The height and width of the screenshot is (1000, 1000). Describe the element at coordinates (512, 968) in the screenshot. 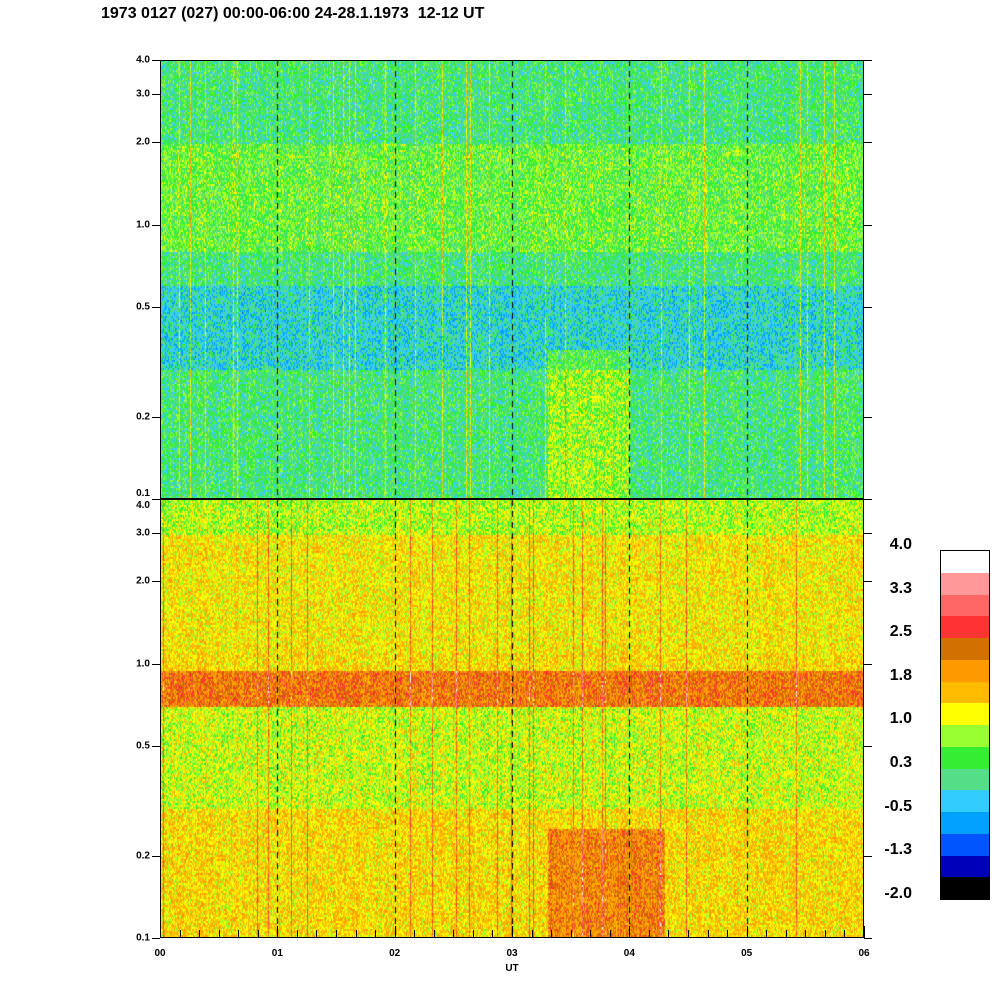

I see `x-axis-title: UT` at that location.